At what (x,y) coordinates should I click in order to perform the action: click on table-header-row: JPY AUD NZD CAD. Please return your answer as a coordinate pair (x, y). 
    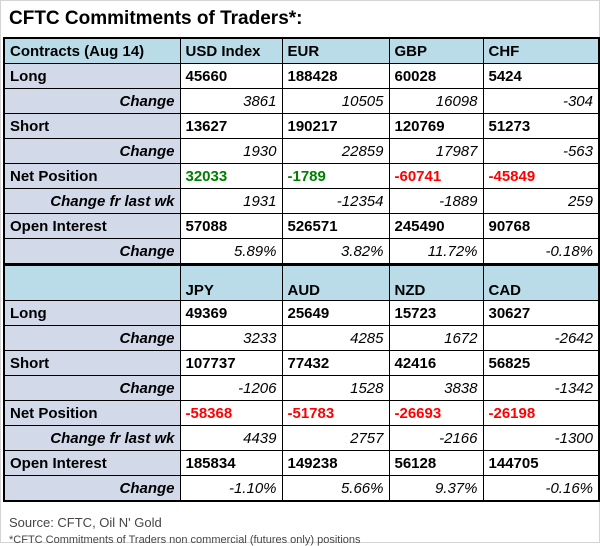
    Looking at the image, I should click on (301, 282).